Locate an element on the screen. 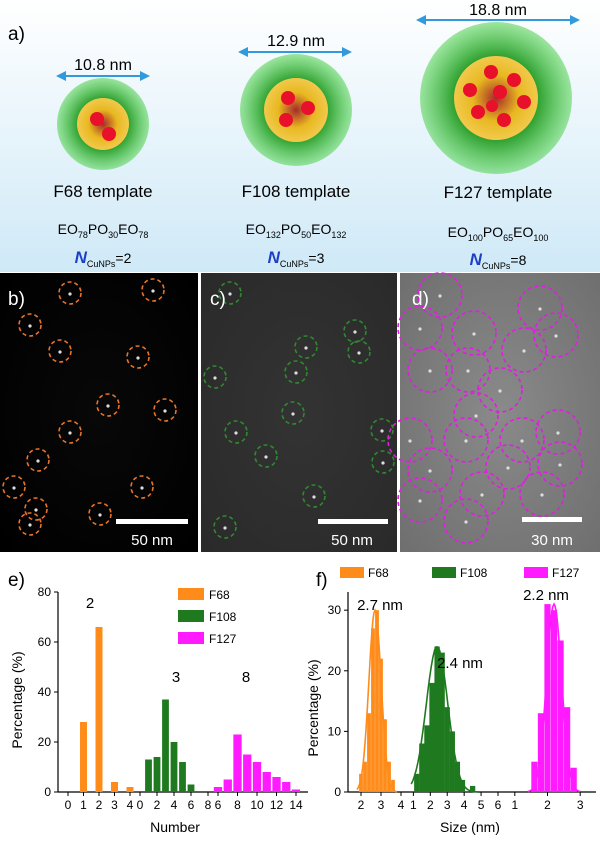  x-tick-label: 0 is located at coordinates (140, 805).